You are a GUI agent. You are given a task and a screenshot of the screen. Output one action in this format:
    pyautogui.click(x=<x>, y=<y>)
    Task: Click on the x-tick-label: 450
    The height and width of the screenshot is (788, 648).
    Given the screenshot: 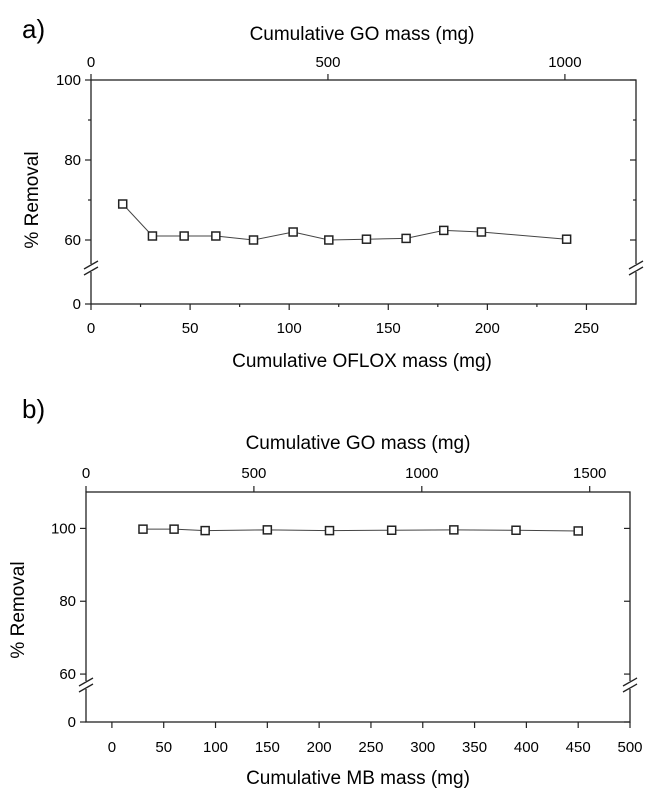 What is the action you would take?
    pyautogui.click(x=578, y=747)
    